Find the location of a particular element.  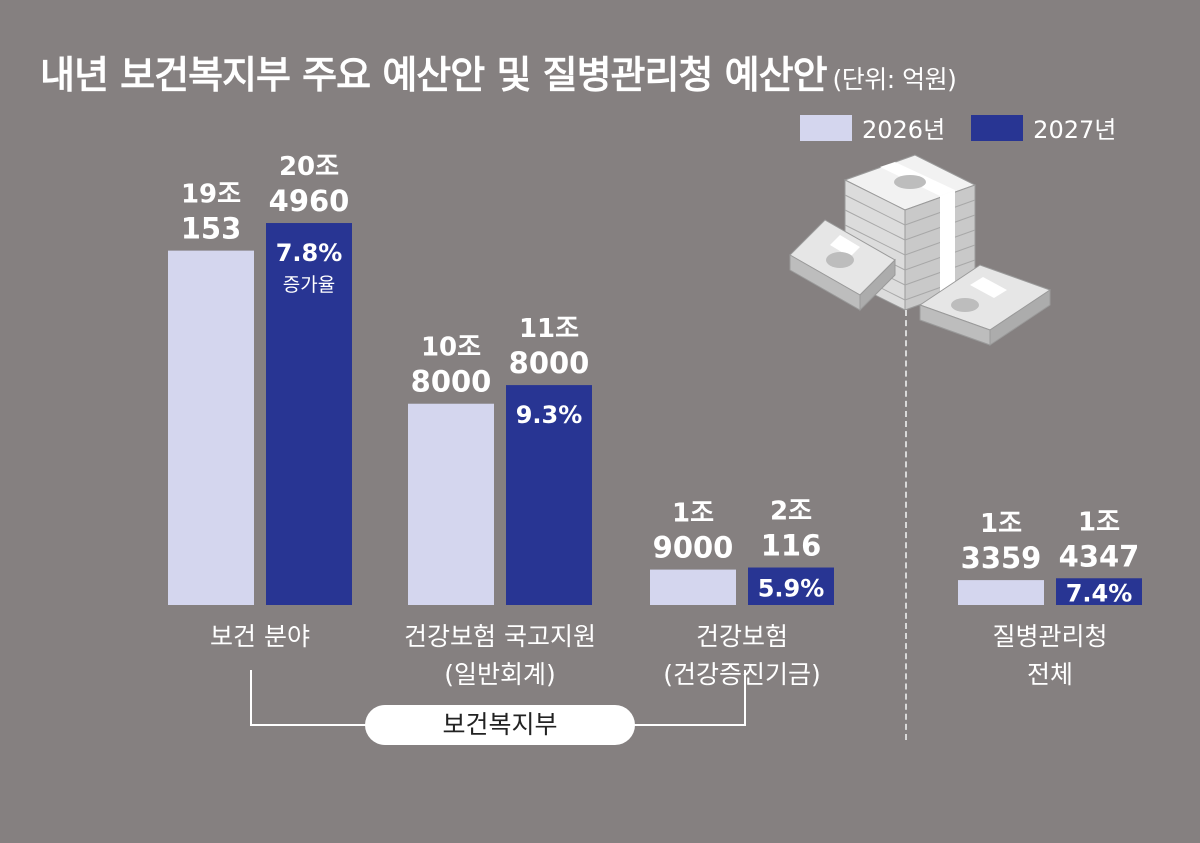

value-label-3-1-top: 1조 is located at coordinates (1099, 522).